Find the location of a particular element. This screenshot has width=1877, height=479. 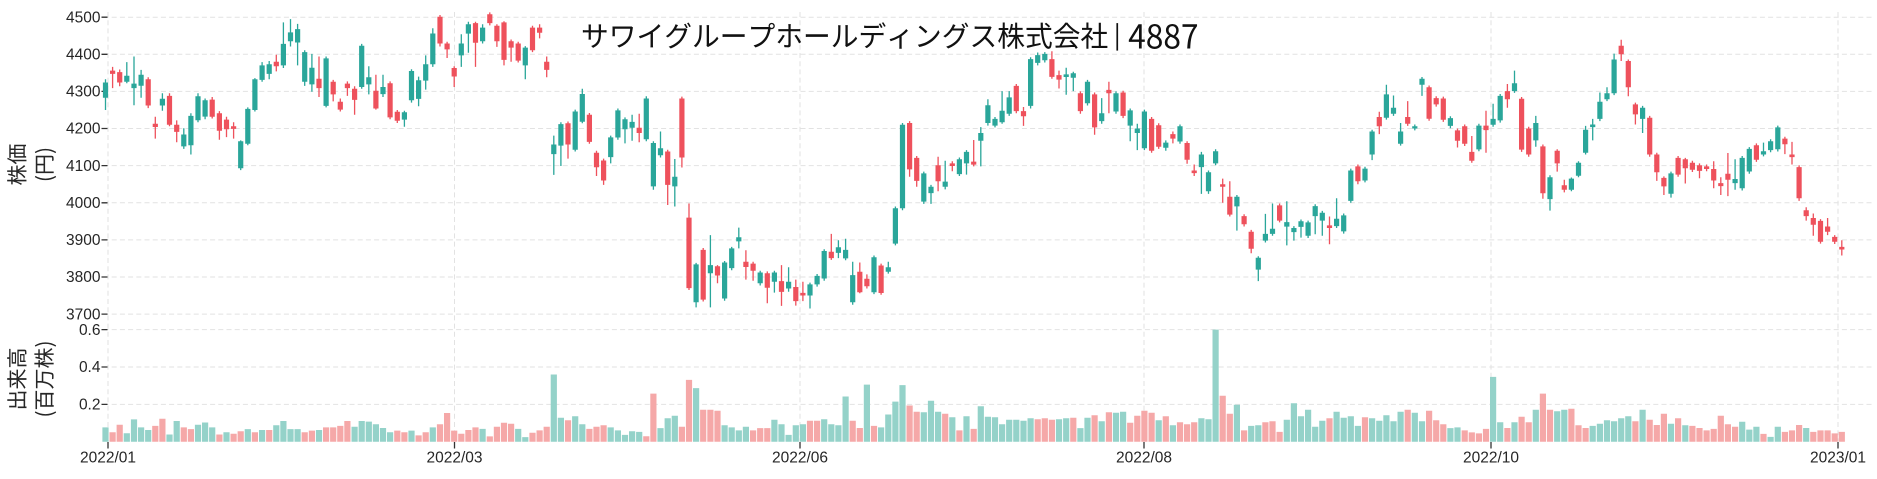

svg-text: 2022/03 is located at coordinates (454, 457).